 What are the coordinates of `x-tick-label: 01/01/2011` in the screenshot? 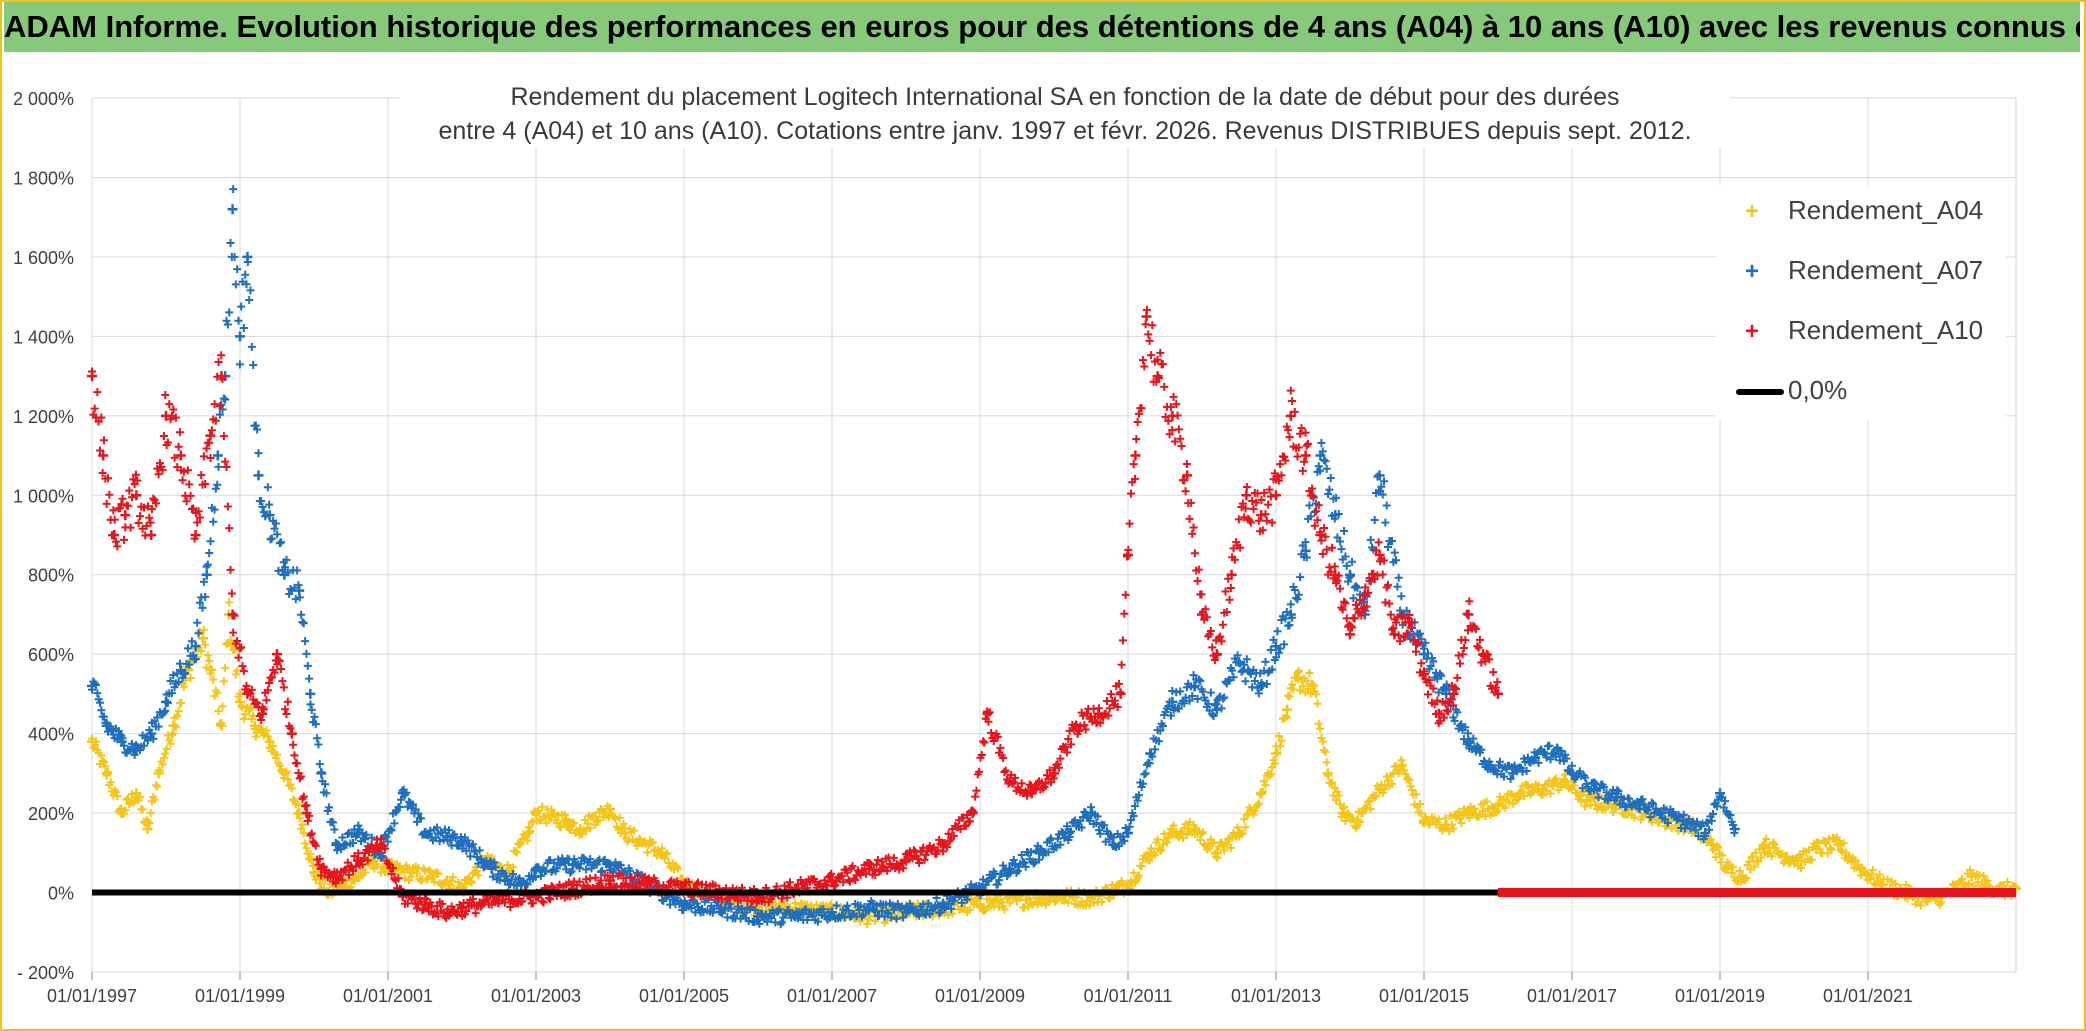 It's located at (1128, 996).